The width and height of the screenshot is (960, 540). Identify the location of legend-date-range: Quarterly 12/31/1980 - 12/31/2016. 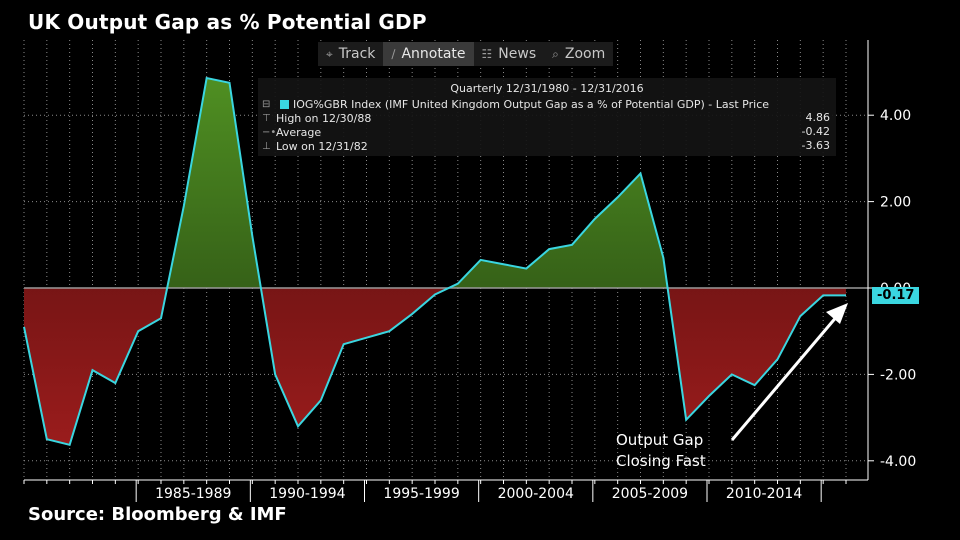
(547, 88).